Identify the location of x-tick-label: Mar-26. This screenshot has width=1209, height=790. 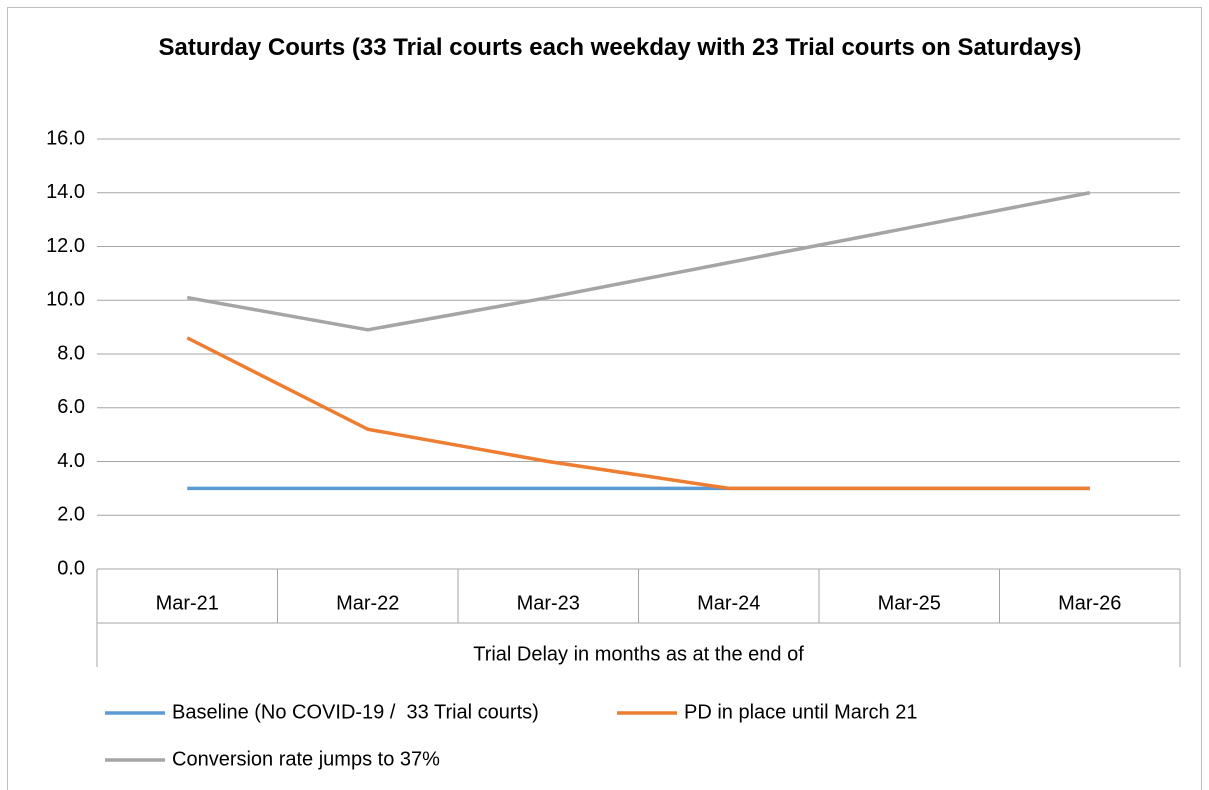
(1089, 603).